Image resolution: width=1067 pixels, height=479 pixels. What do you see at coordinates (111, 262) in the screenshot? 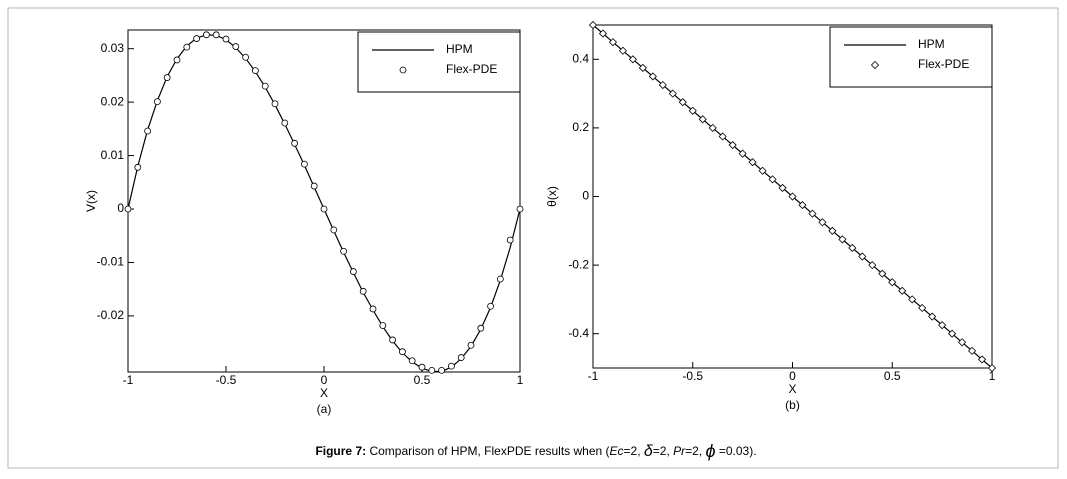
I see `y-tick-label: -0.01` at bounding box center [111, 262].